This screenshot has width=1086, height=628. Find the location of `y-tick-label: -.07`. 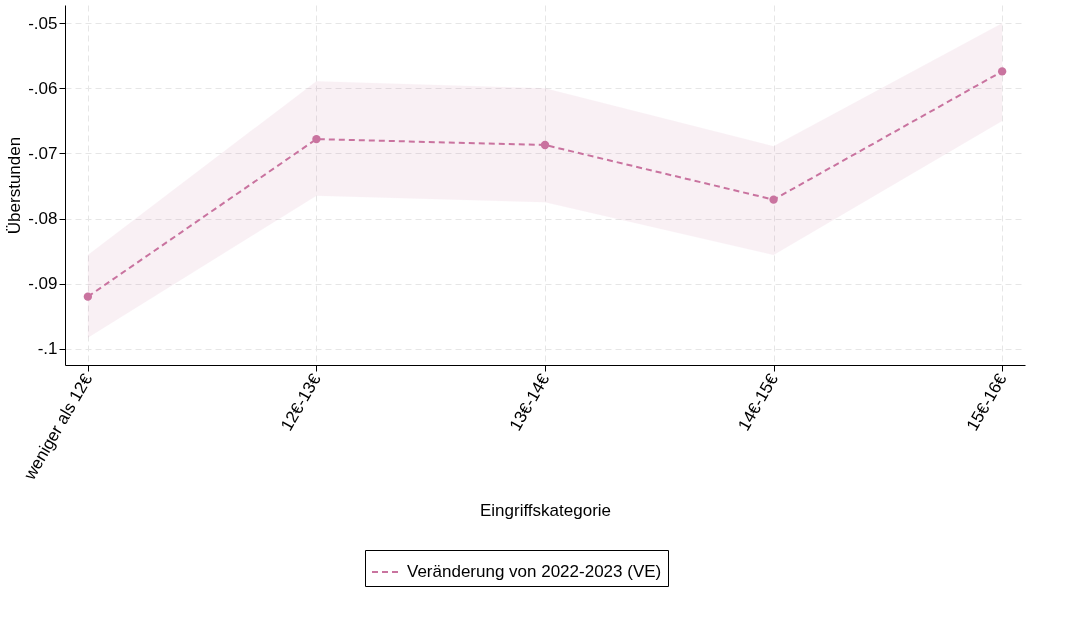

y-tick-label: -.07 is located at coordinates (43, 153).